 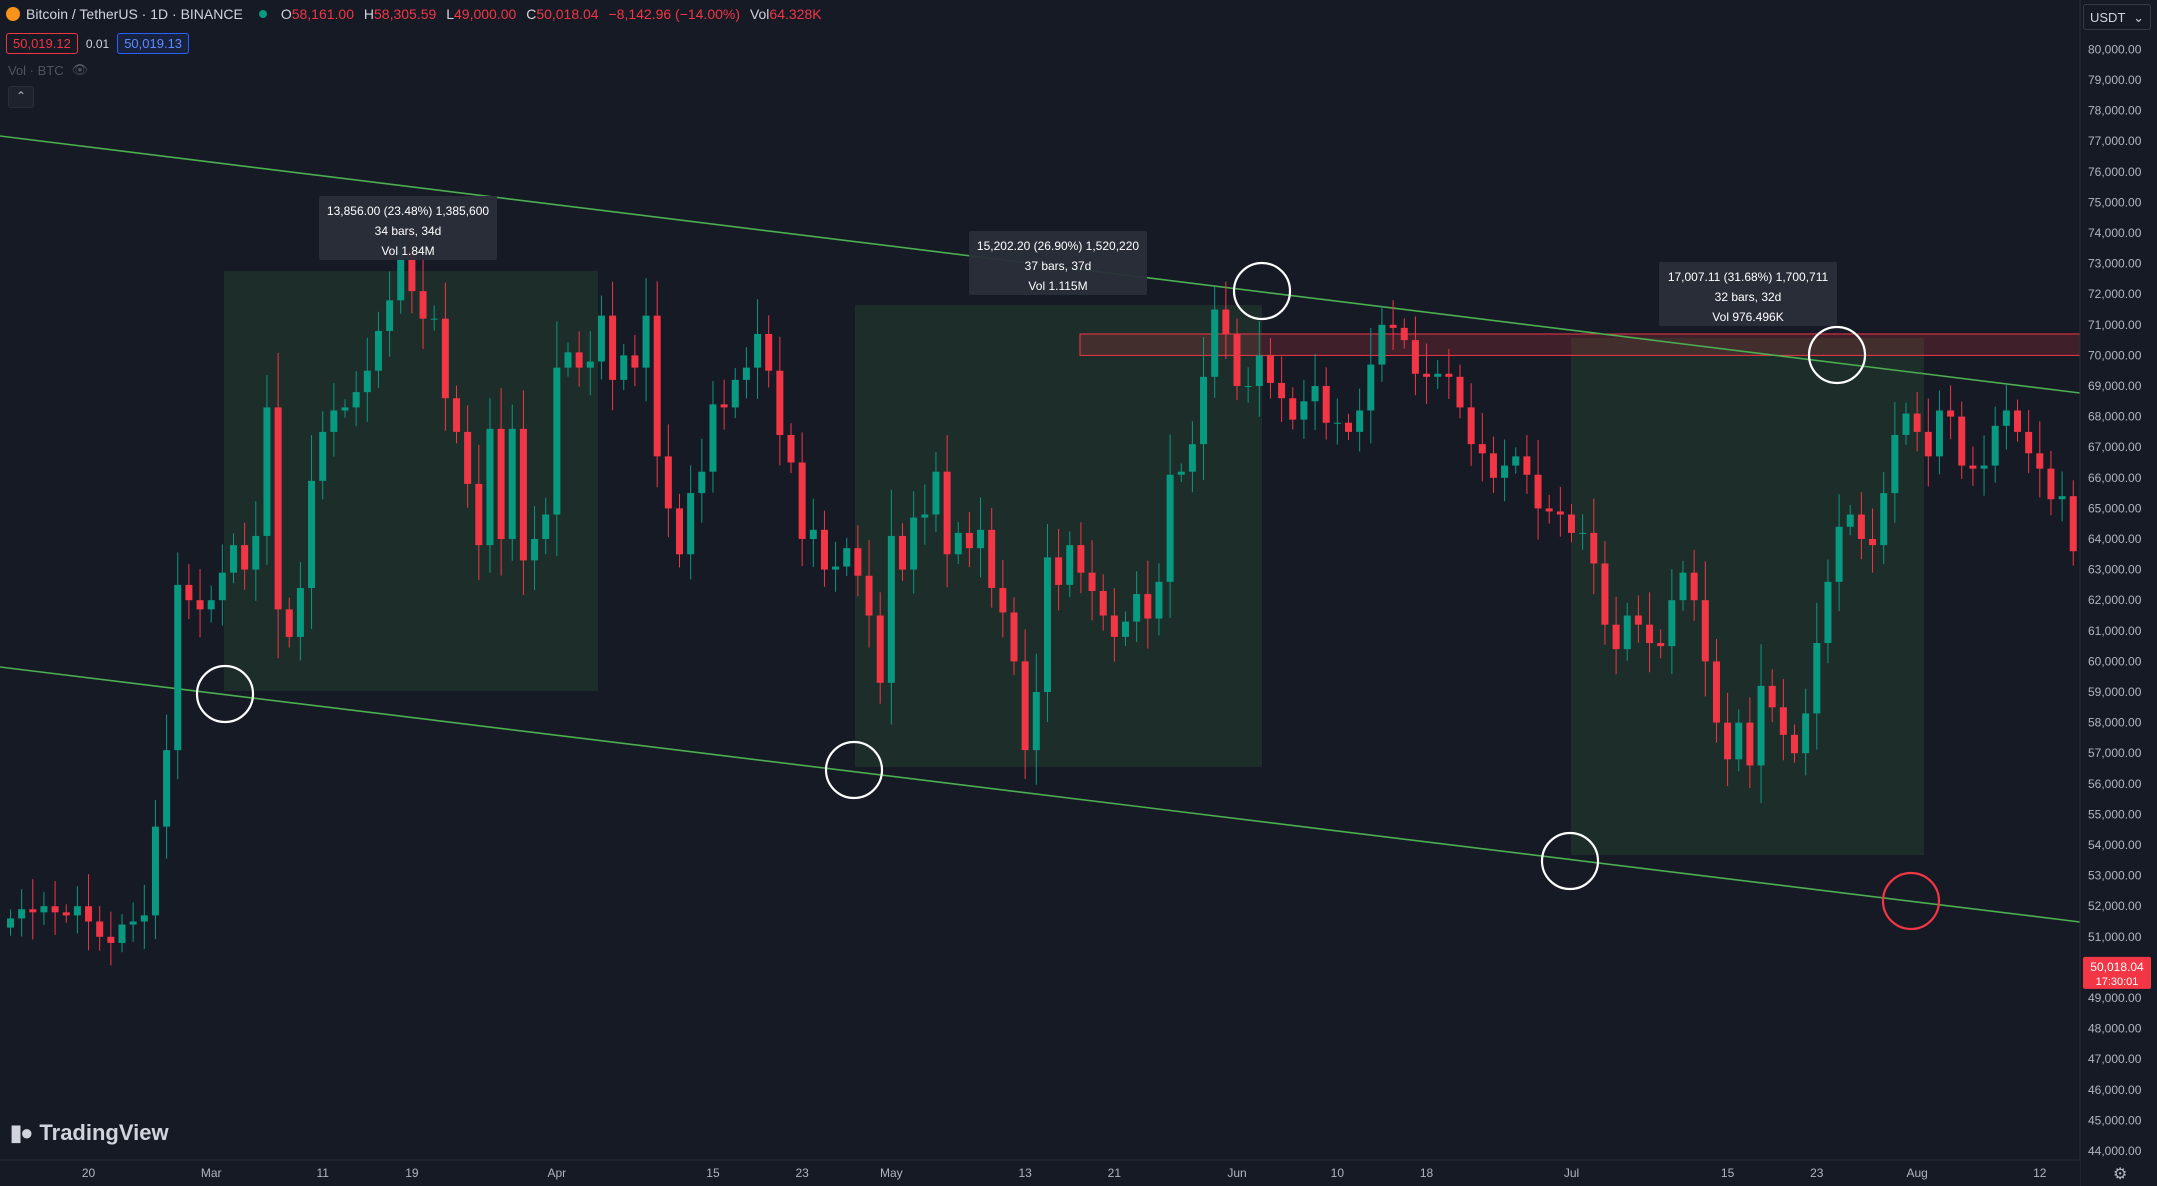 I want to click on tradingview-watermark: ▮● TradingView, so click(x=89, y=1133).